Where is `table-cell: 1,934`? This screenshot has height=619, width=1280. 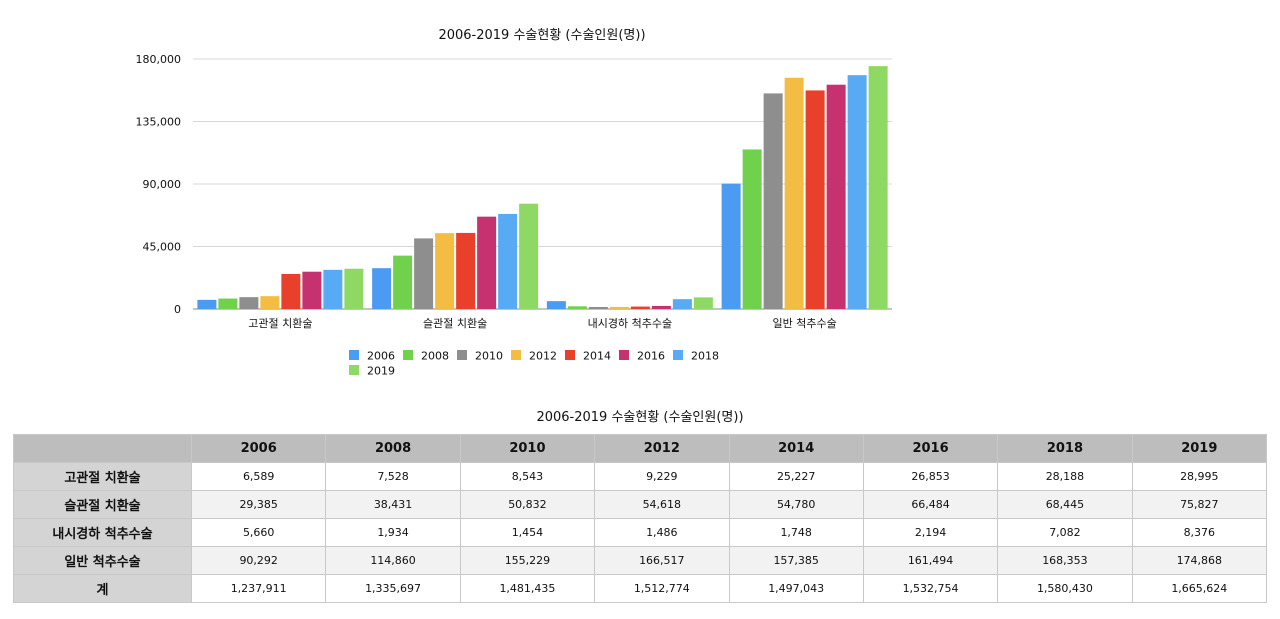 table-cell: 1,934 is located at coordinates (393, 532).